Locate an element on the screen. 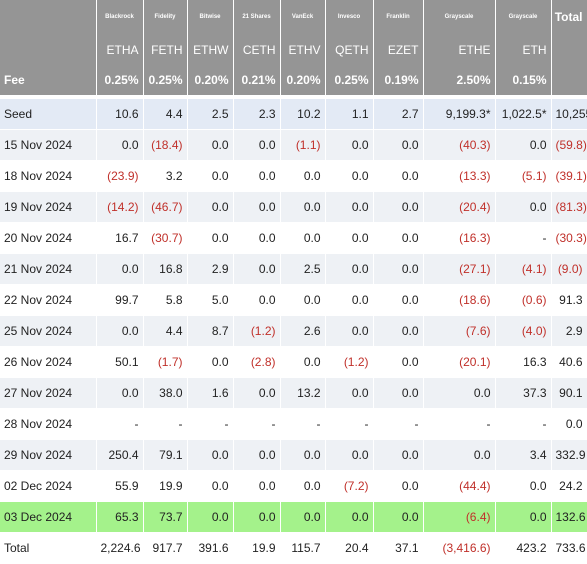 This screenshot has width=587, height=564. total-column-header: Total is located at coordinates (569, 17).